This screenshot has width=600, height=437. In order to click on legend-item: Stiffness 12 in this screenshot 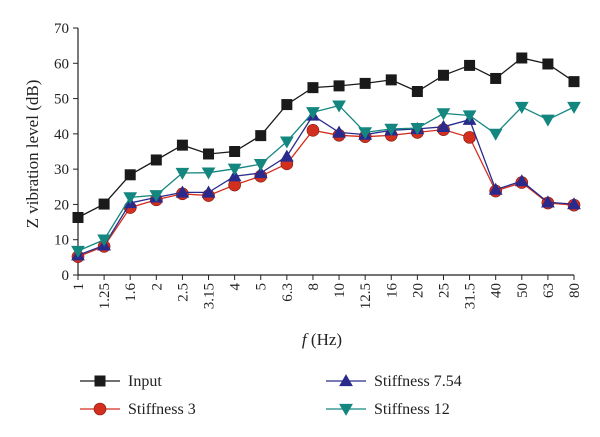, I will do `click(388, 409)`.